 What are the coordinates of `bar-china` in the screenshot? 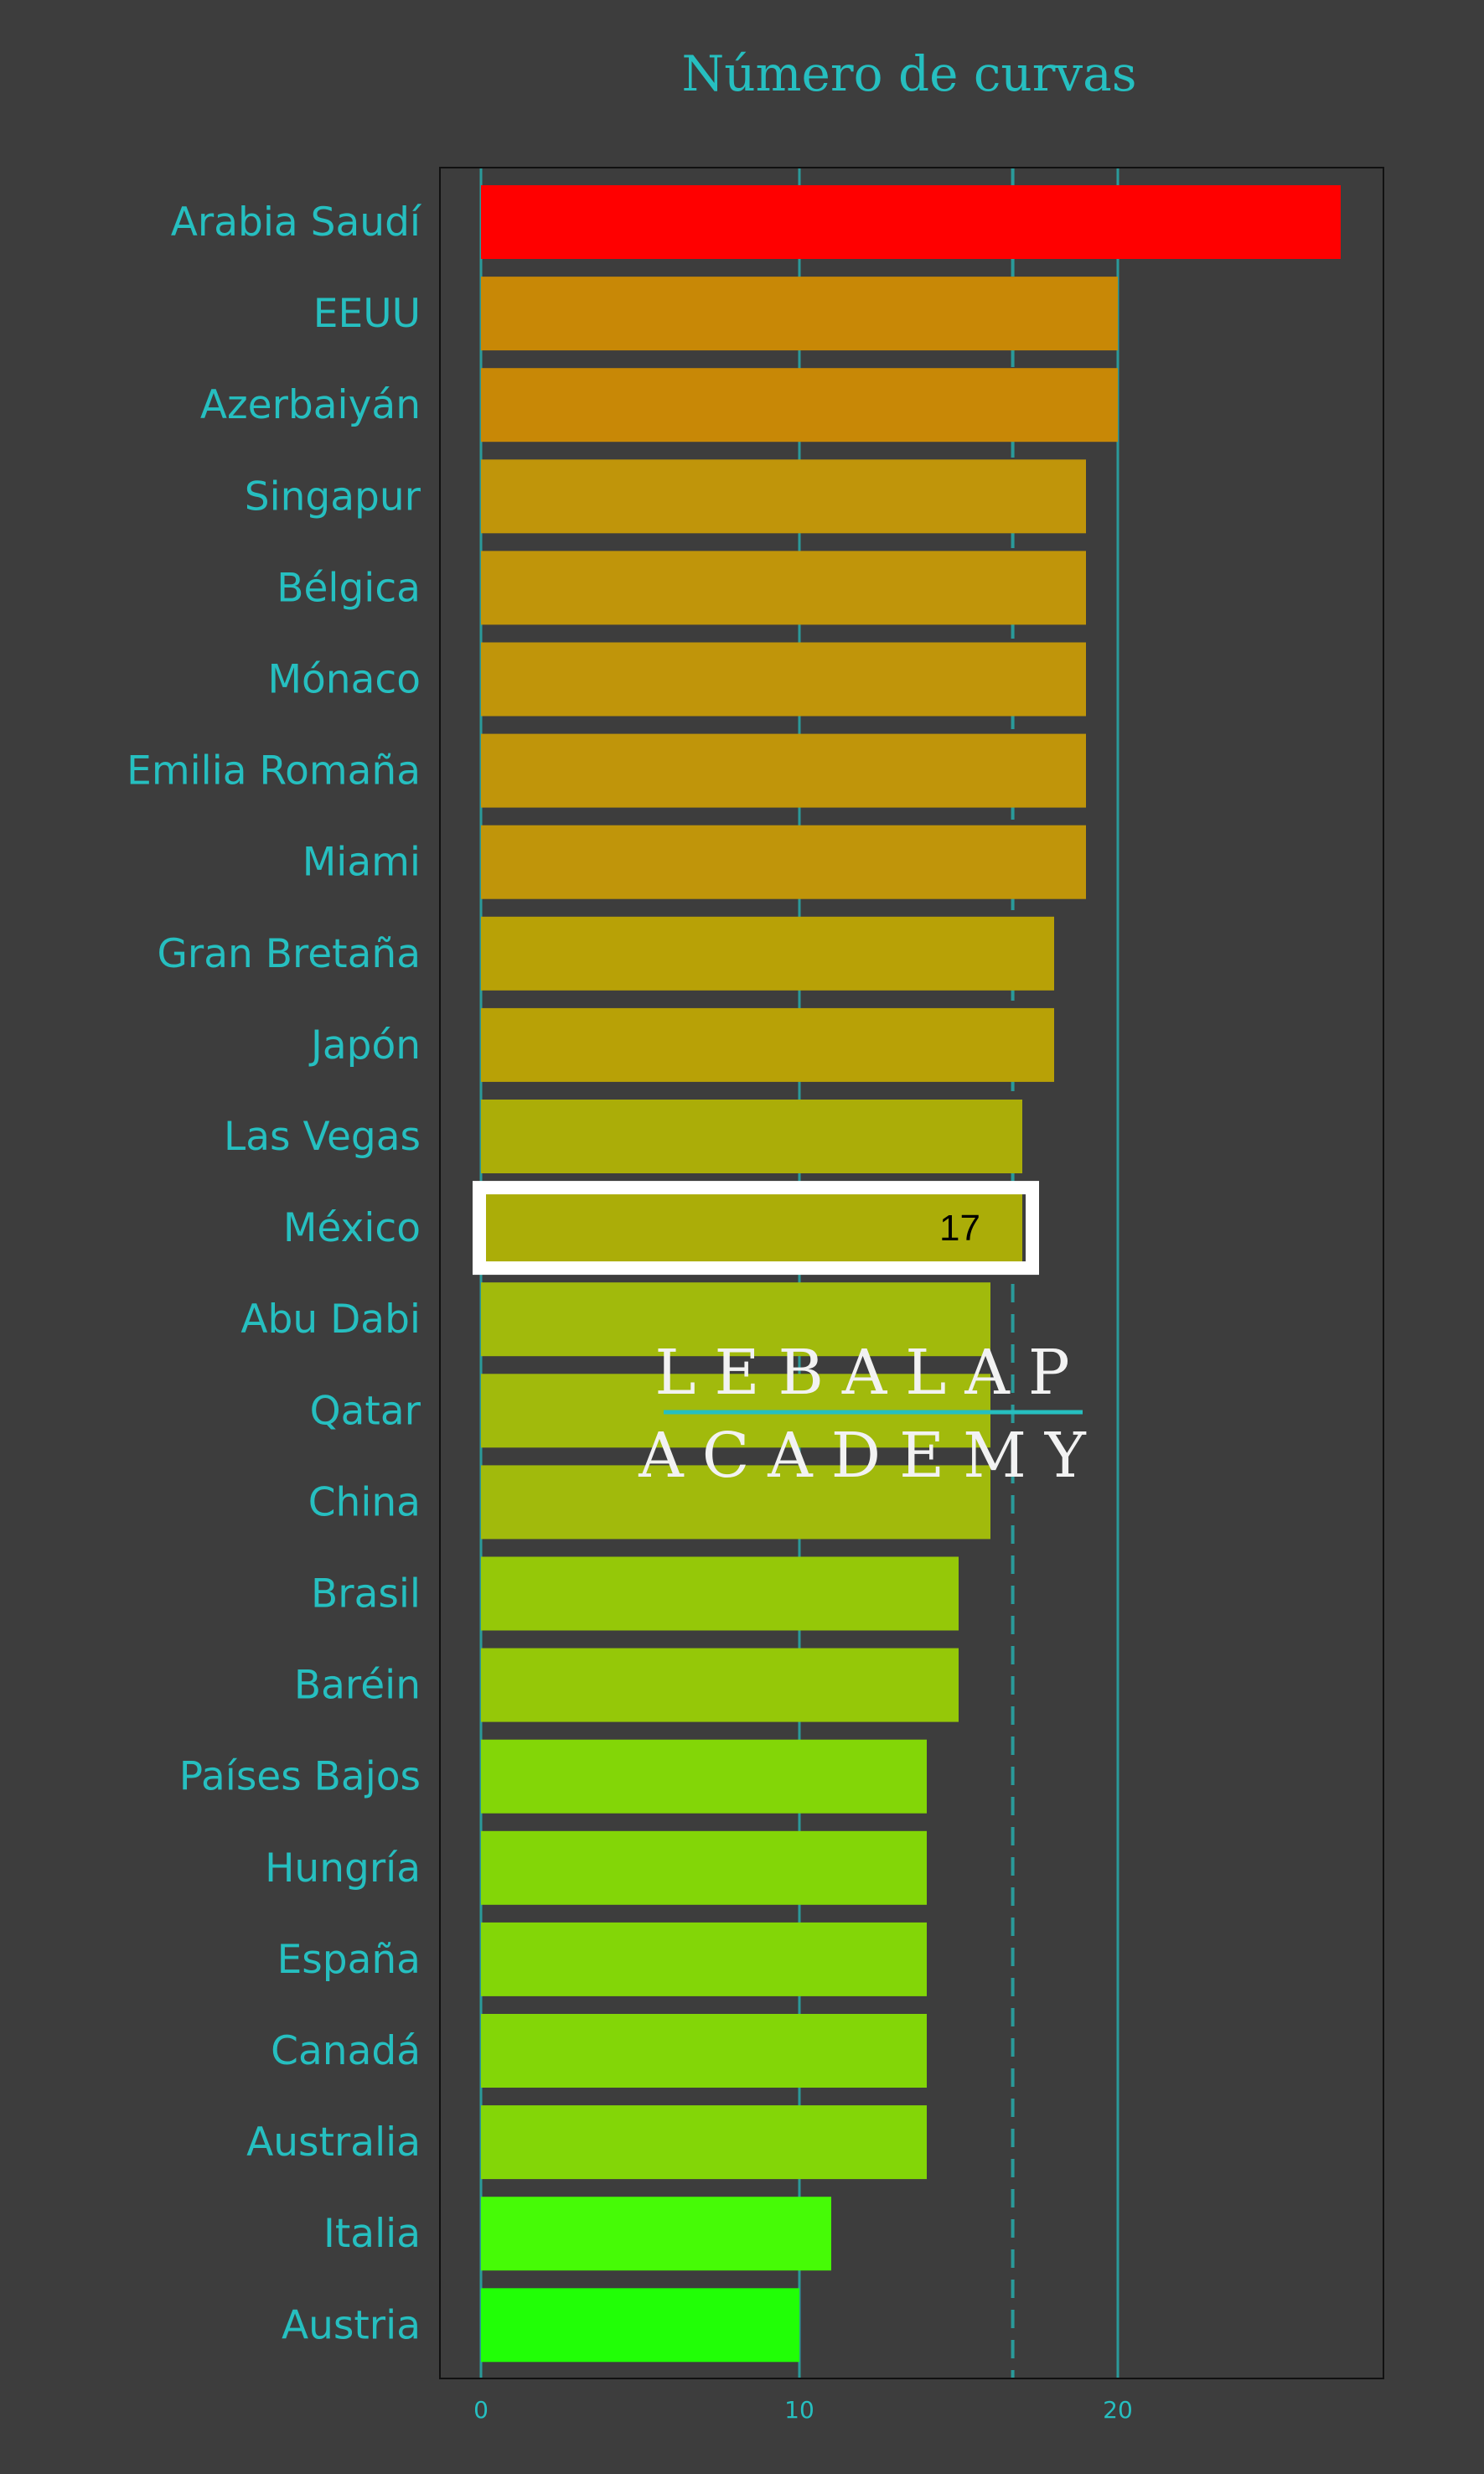 It's located at (735, 1502).